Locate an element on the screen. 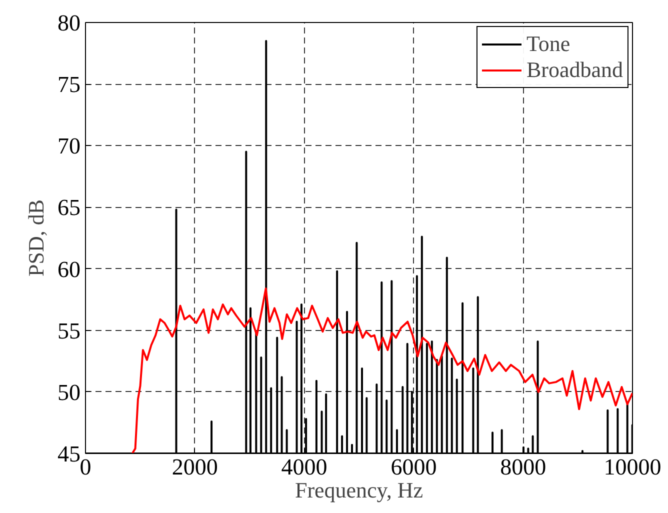 The image size is (668, 513). y-tick-label: 50 is located at coordinates (69, 392).